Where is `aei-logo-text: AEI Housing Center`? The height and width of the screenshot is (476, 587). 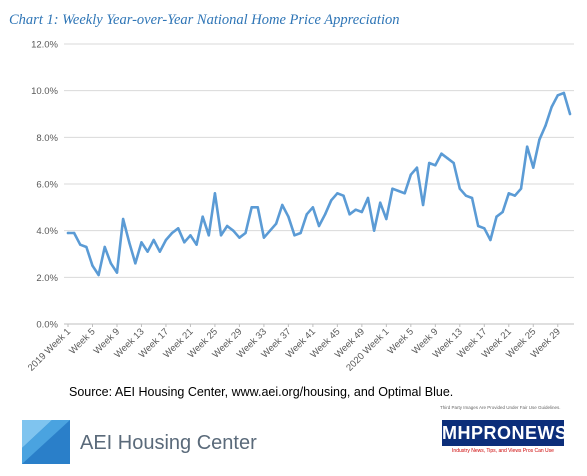 aei-logo-text: AEI Housing Center is located at coordinates (168, 443).